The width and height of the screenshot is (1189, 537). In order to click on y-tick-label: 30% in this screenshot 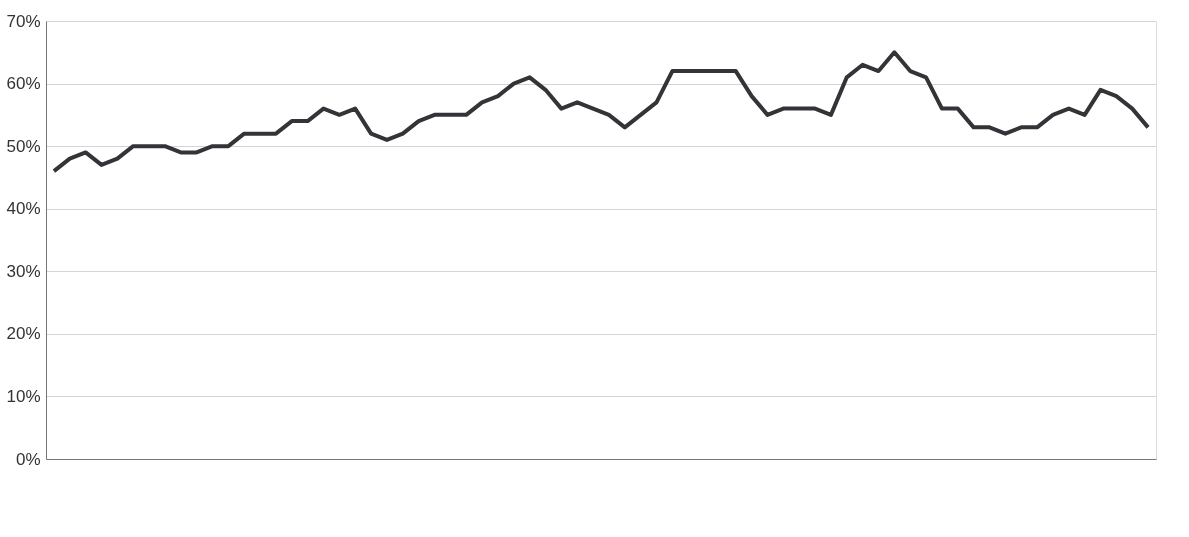, I will do `click(23, 271)`.